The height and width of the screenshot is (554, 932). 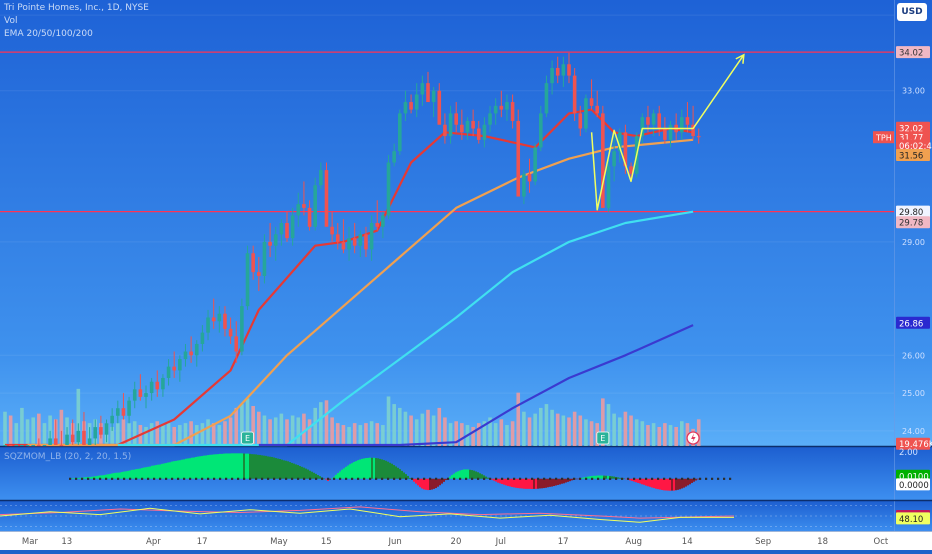 What do you see at coordinates (915, 147) in the screenshot?
I see `price-label: 06:02:49` at bounding box center [915, 147].